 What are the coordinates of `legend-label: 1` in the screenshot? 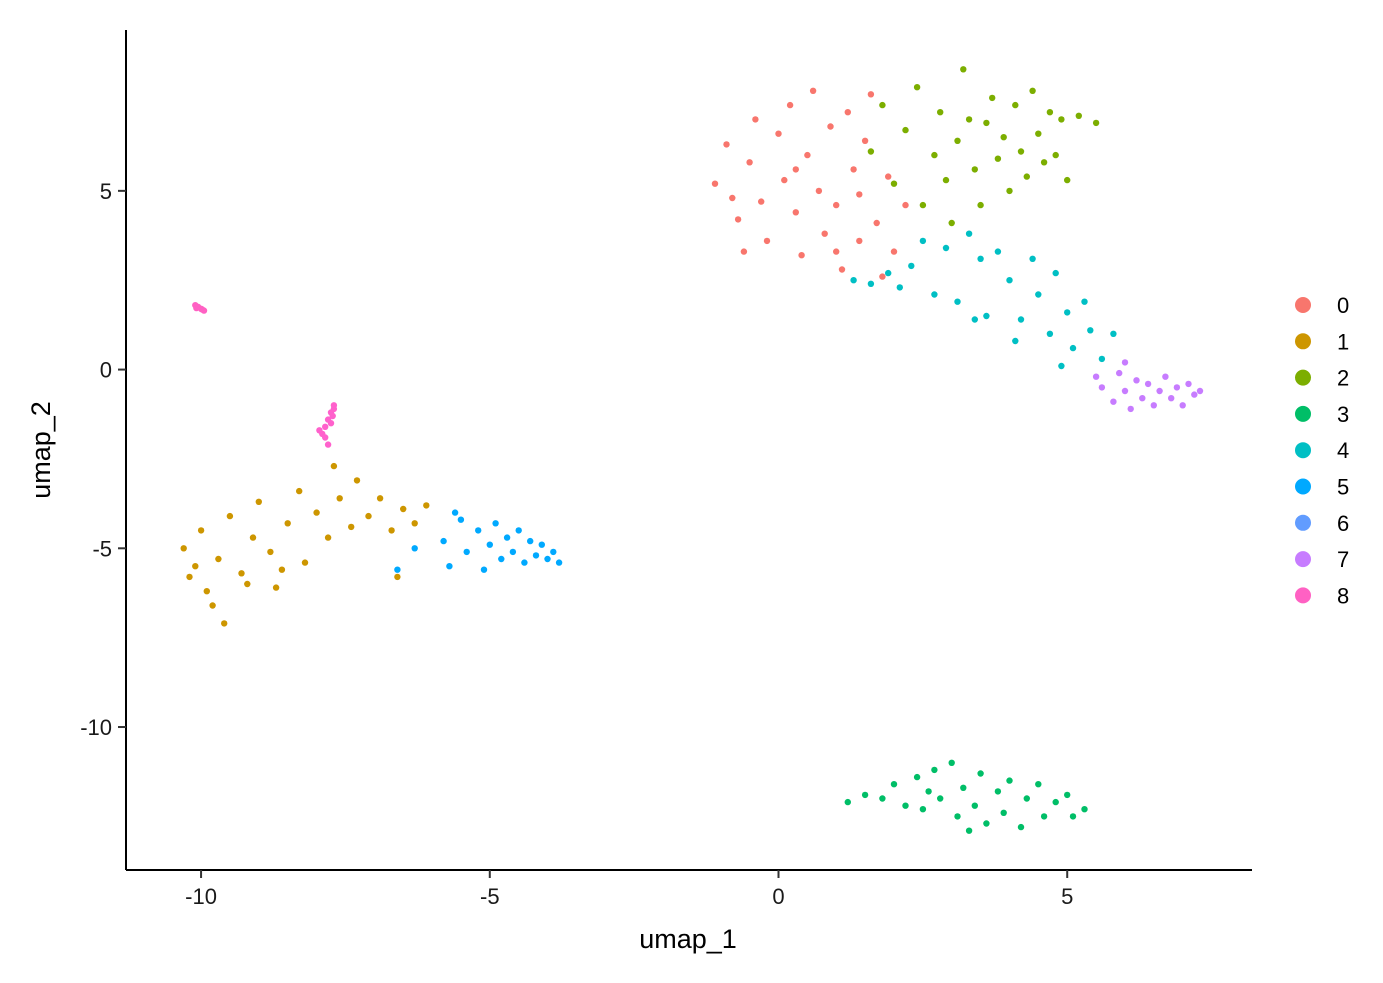 It's located at (1343, 341).